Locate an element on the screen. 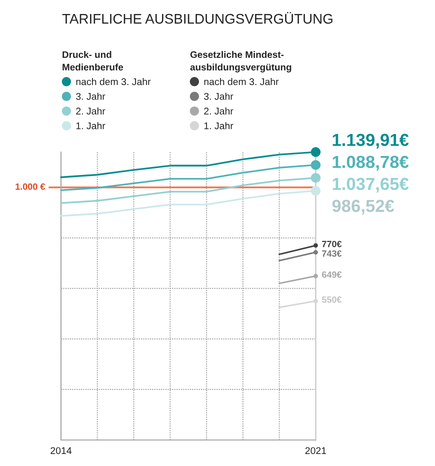 This screenshot has height=466, width=435. data-label: 770€ is located at coordinates (332, 244).